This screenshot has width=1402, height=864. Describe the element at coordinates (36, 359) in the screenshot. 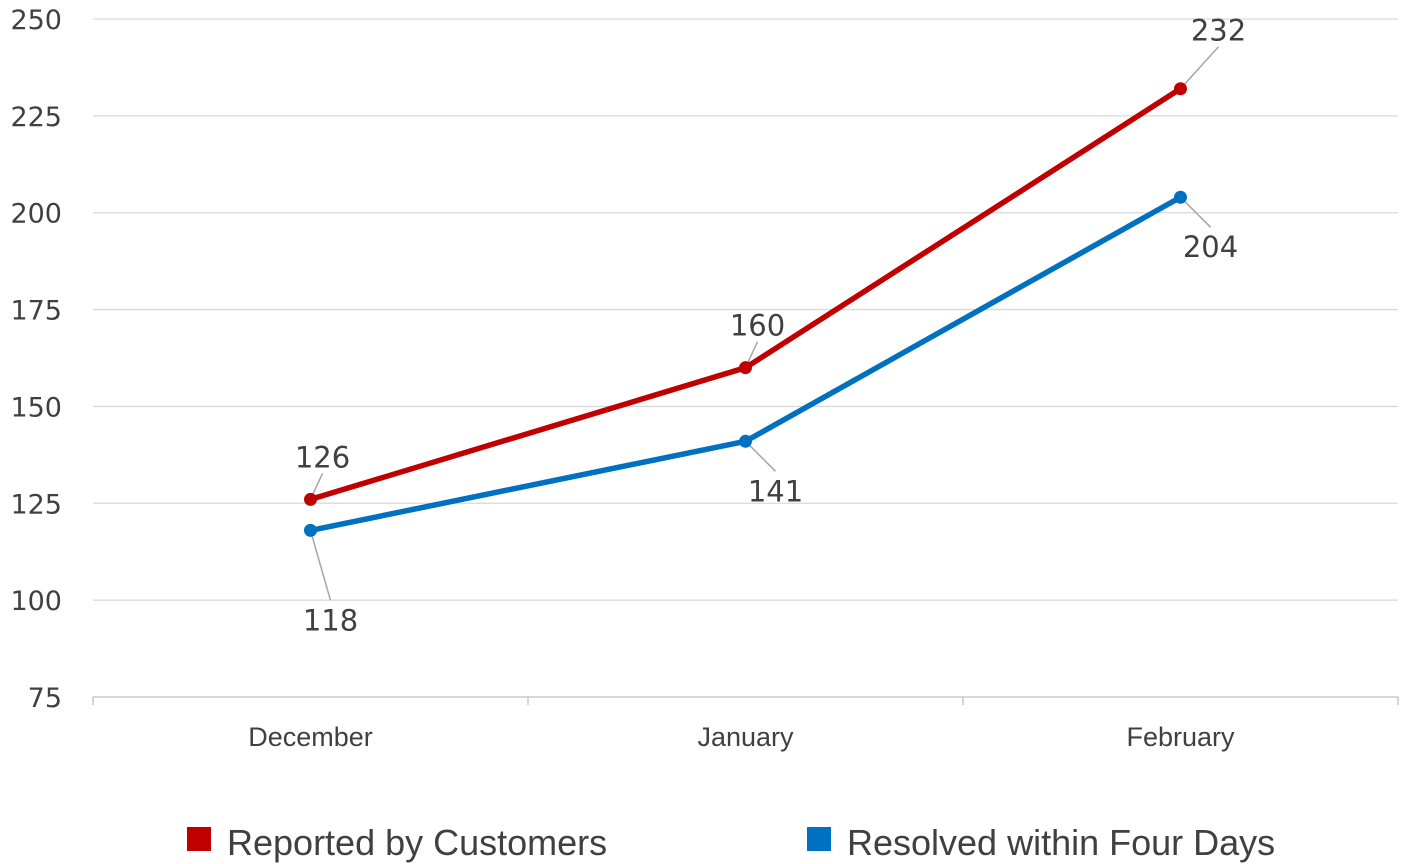

I see `y-axis-tick-labels: 250 225 200 175 150 125 100 75` at that location.